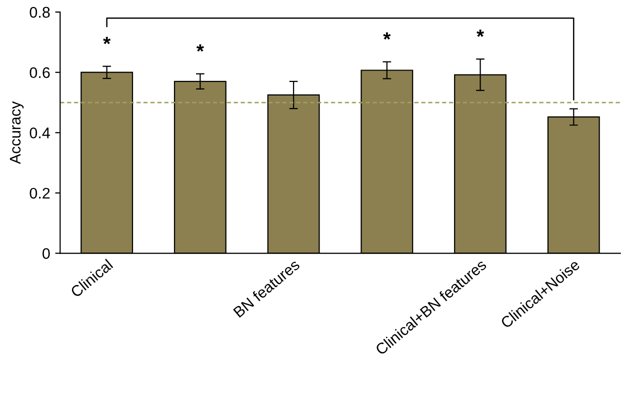  What do you see at coordinates (17, 132) in the screenshot?
I see `y-axis-title: Accuracy` at bounding box center [17, 132].